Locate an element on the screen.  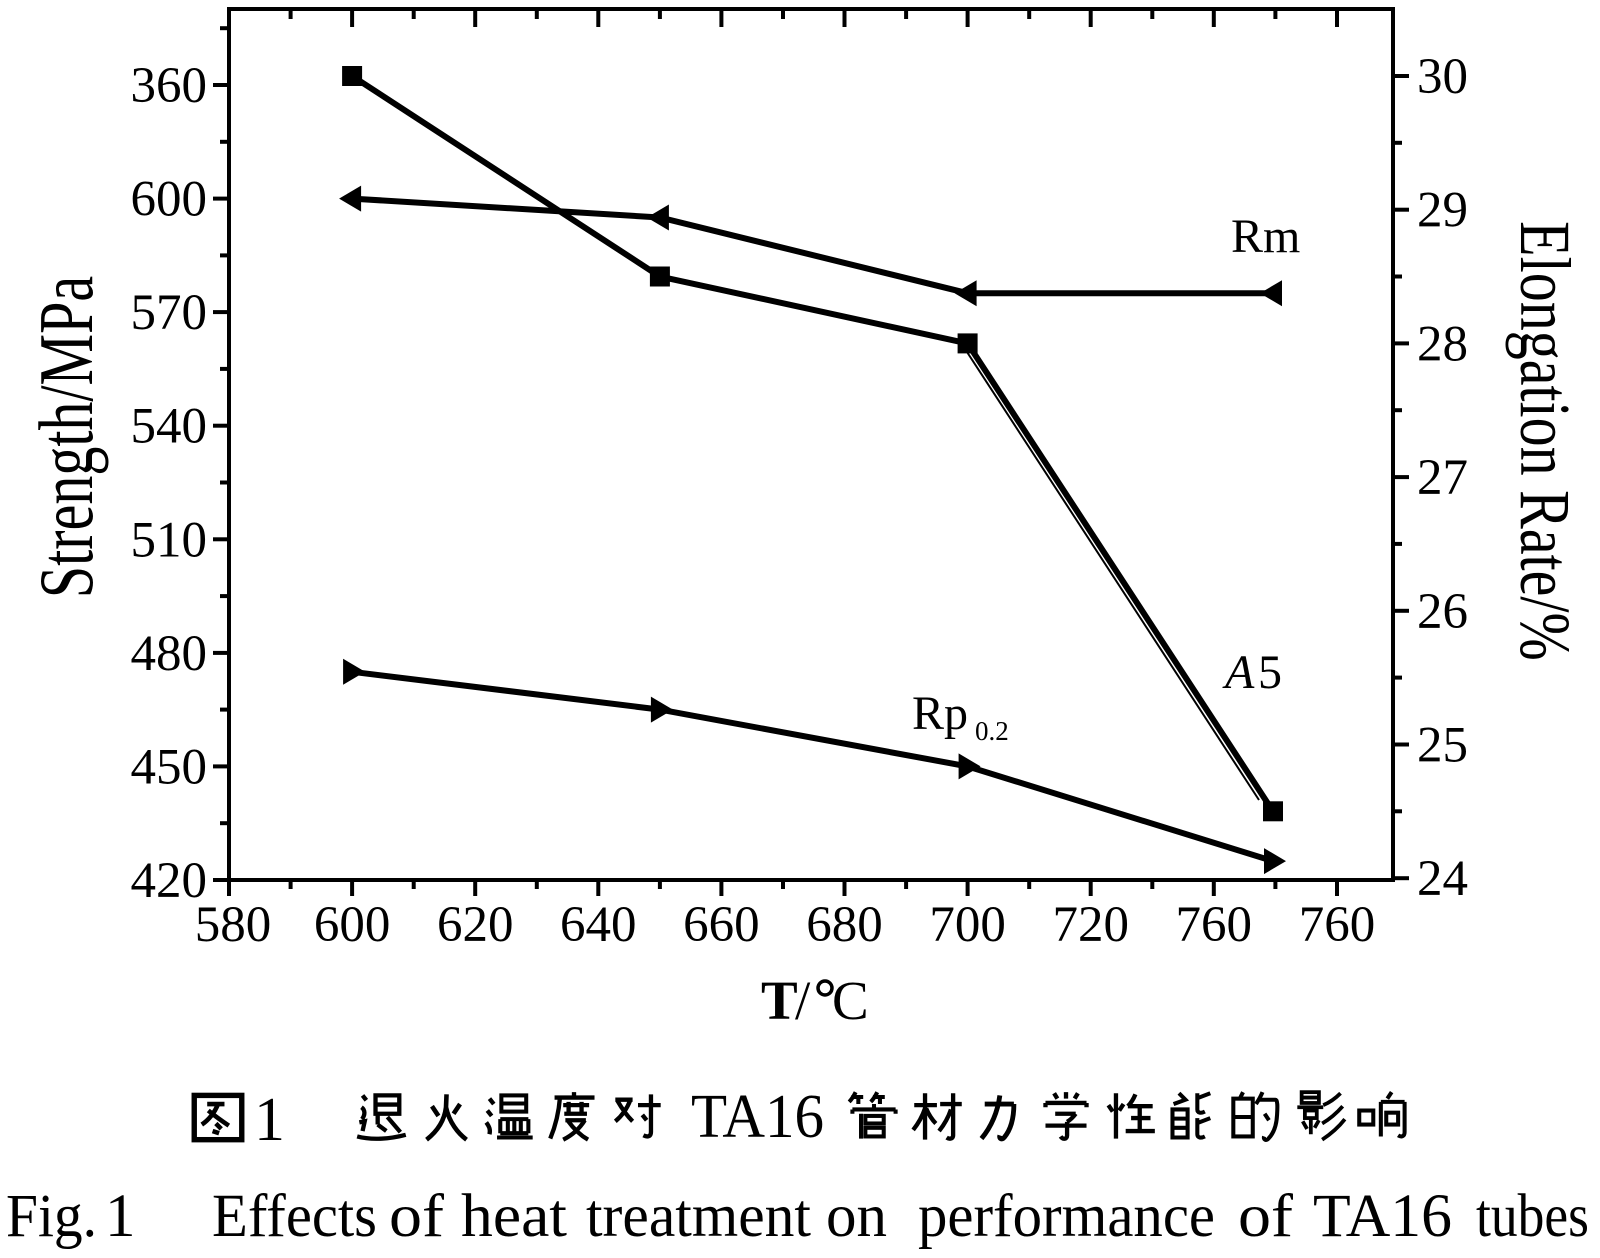
svg-text: 620 is located at coordinates (475, 925).